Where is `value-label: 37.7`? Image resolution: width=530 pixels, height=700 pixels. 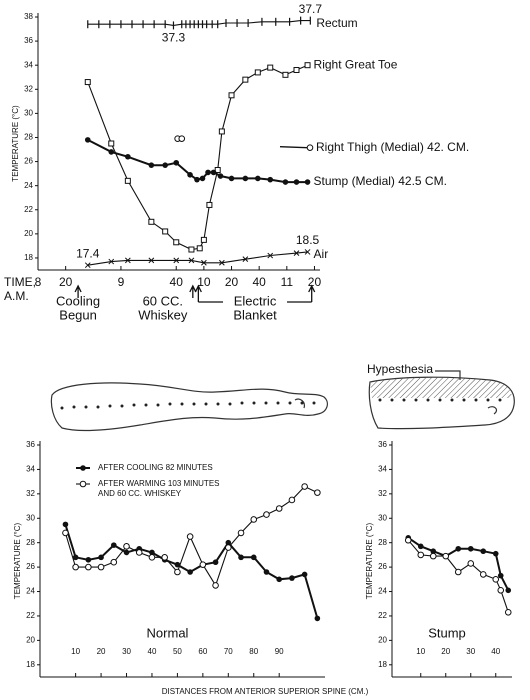
value-label: 37.7 is located at coordinates (311, 9).